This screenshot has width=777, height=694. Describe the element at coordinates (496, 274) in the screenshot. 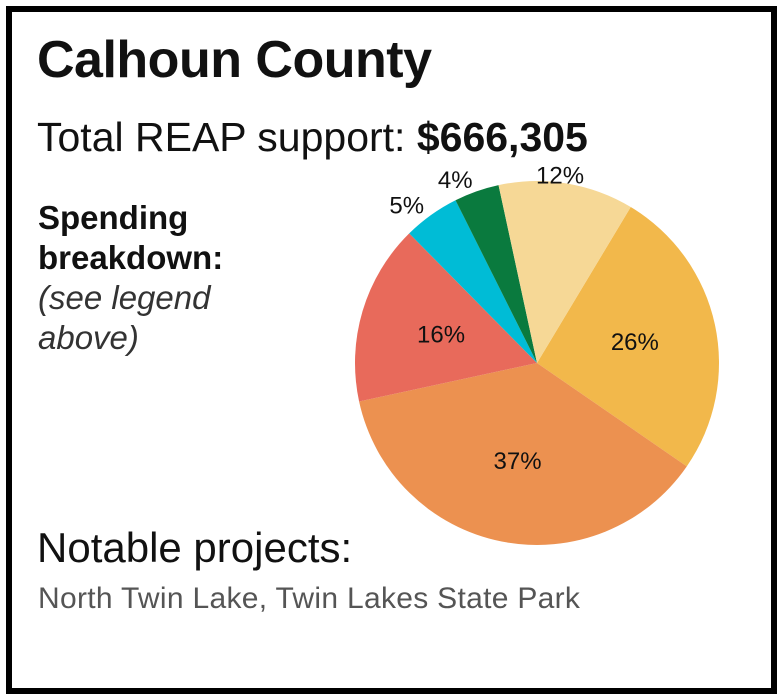

I see `pie-slice-4pct` at that location.